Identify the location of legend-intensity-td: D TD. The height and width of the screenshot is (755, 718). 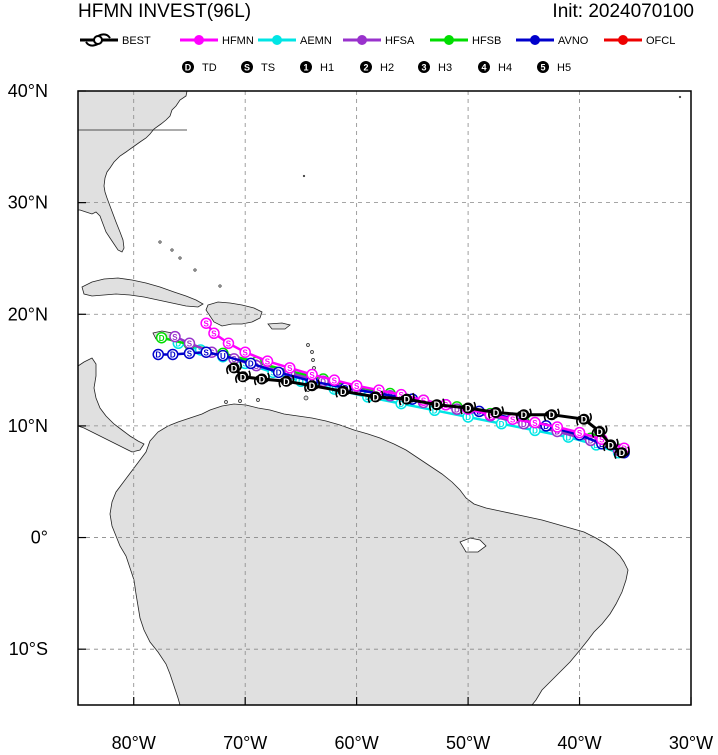
(199, 67).